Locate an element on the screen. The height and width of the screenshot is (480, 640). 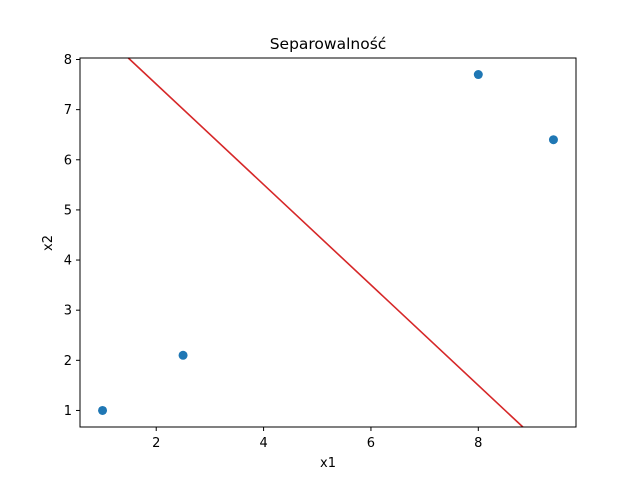
x-tick-label: 4 is located at coordinates (263, 443).